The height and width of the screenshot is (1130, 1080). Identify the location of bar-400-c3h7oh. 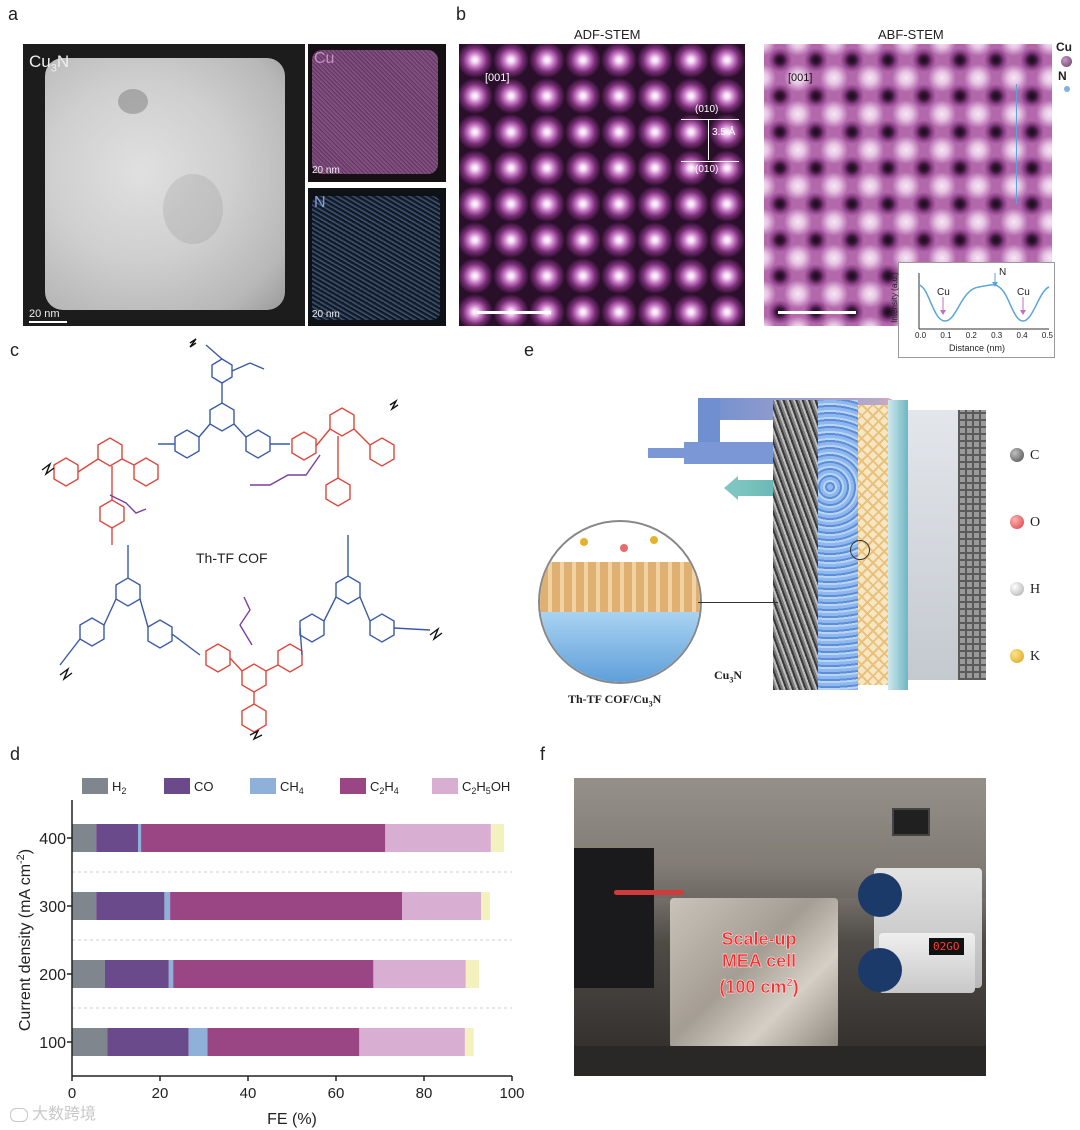
(497, 838).